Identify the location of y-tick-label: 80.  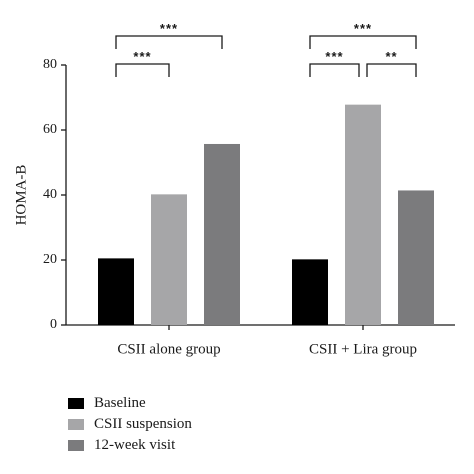
(50, 64).